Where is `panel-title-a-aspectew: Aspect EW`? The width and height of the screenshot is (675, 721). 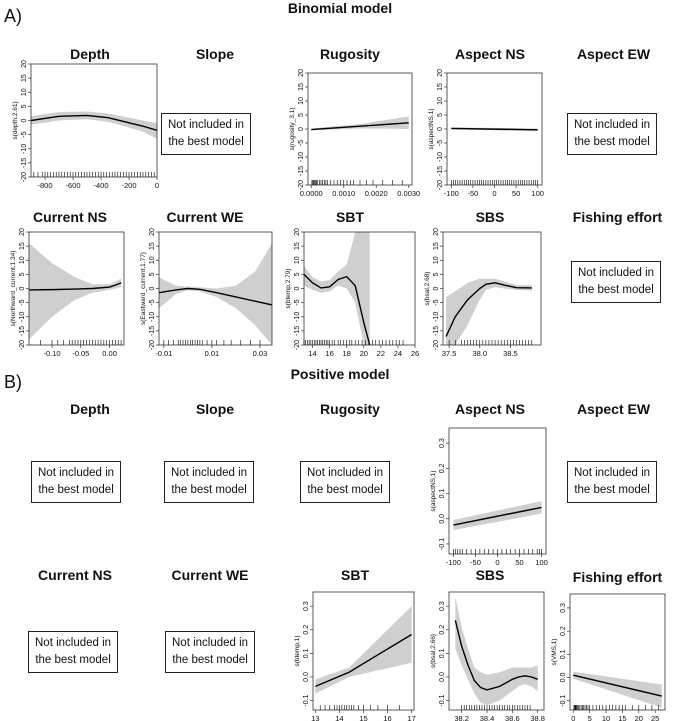
panel-title-a-aspectew: Aspect EW is located at coordinates (613, 54).